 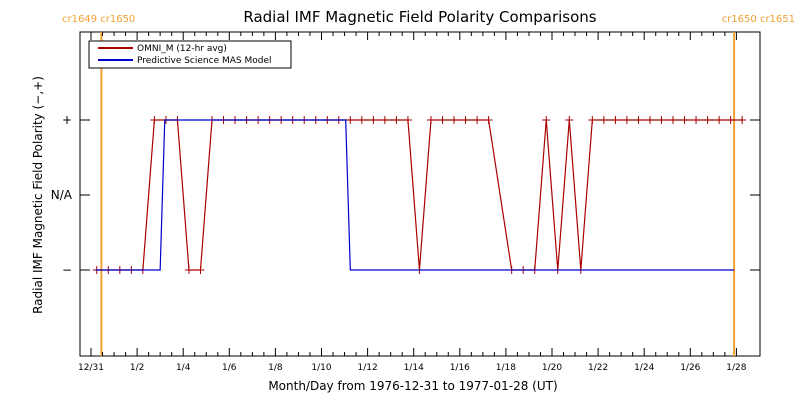 What do you see at coordinates (183, 368) in the screenshot?
I see `x-tick-label: 1/4` at bounding box center [183, 368].